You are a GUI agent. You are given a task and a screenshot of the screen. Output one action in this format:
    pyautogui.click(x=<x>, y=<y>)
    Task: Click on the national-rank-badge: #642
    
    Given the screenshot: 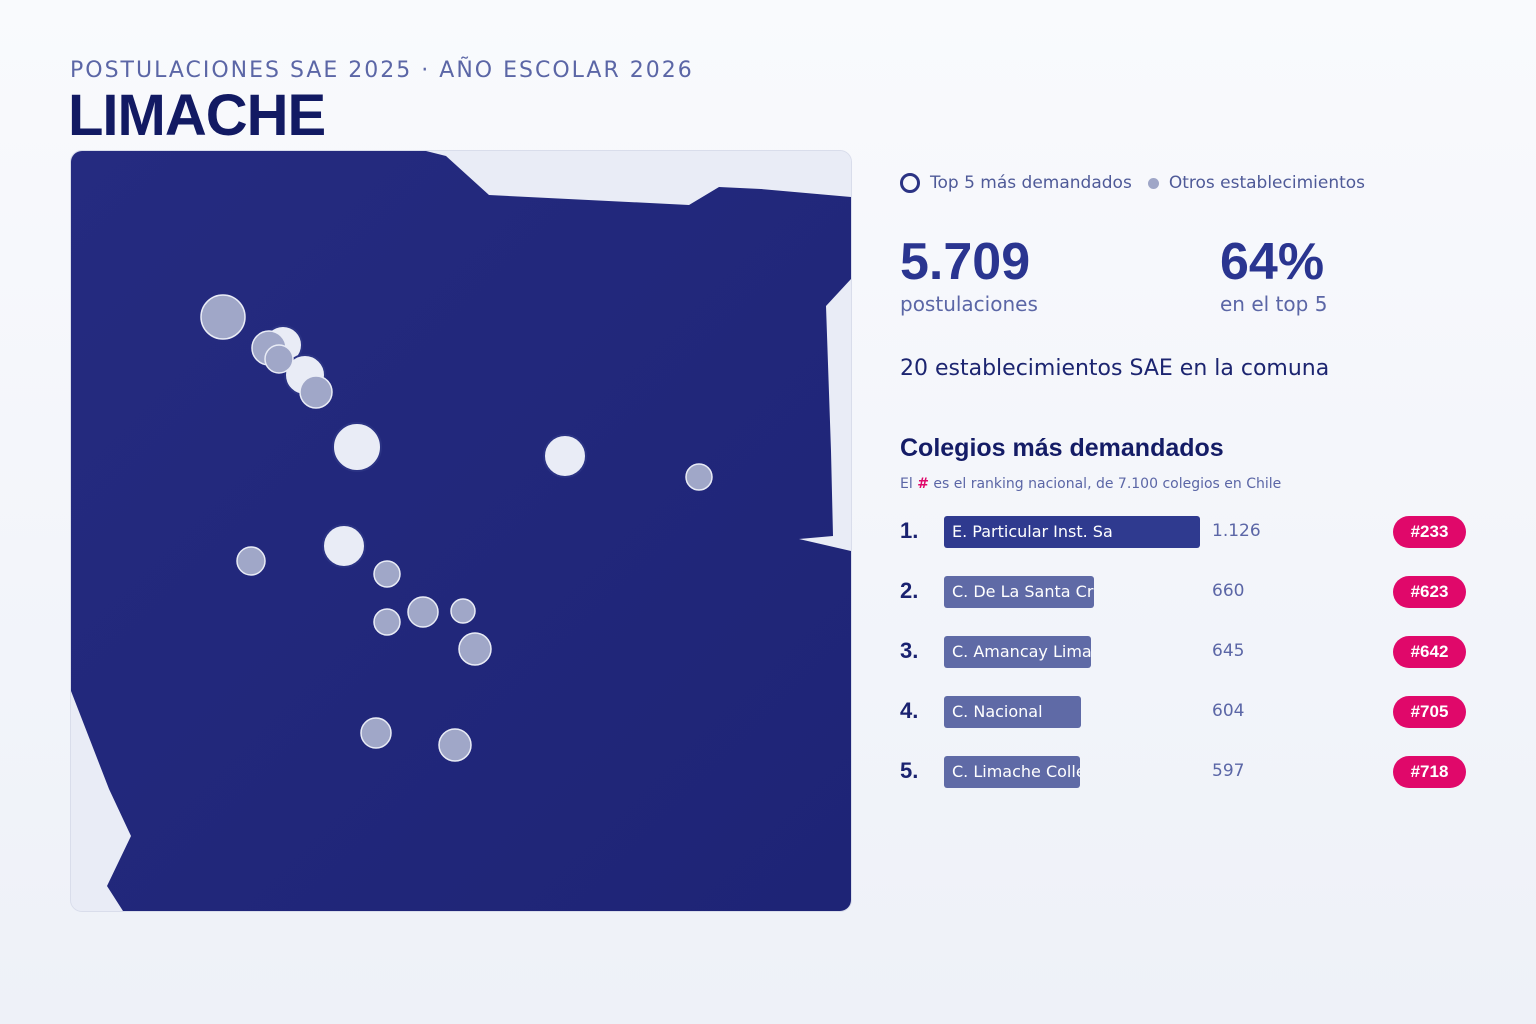 What is the action you would take?
    pyautogui.click(x=1429, y=652)
    